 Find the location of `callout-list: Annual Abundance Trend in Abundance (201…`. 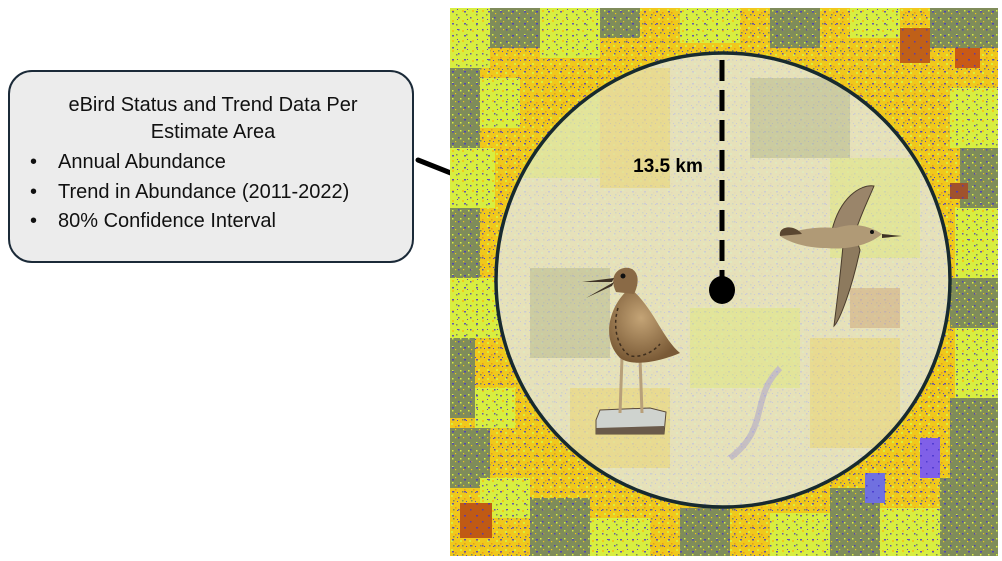

callout-list: Annual Abundance Trend in Abundance (201… is located at coordinates (213, 192).